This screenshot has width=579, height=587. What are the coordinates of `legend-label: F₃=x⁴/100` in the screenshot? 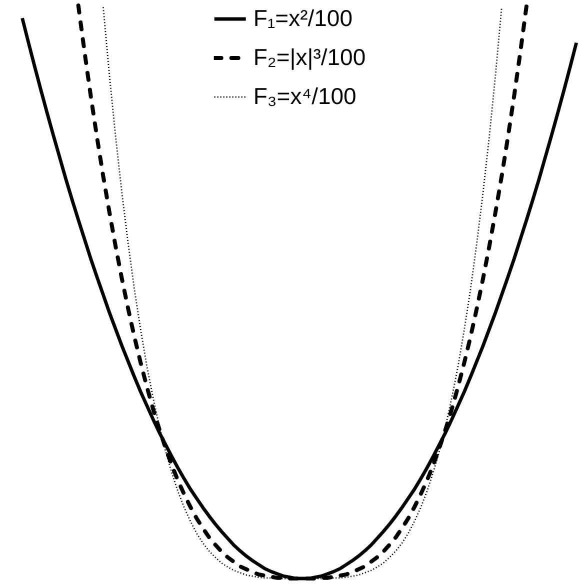 It's located at (304, 96).